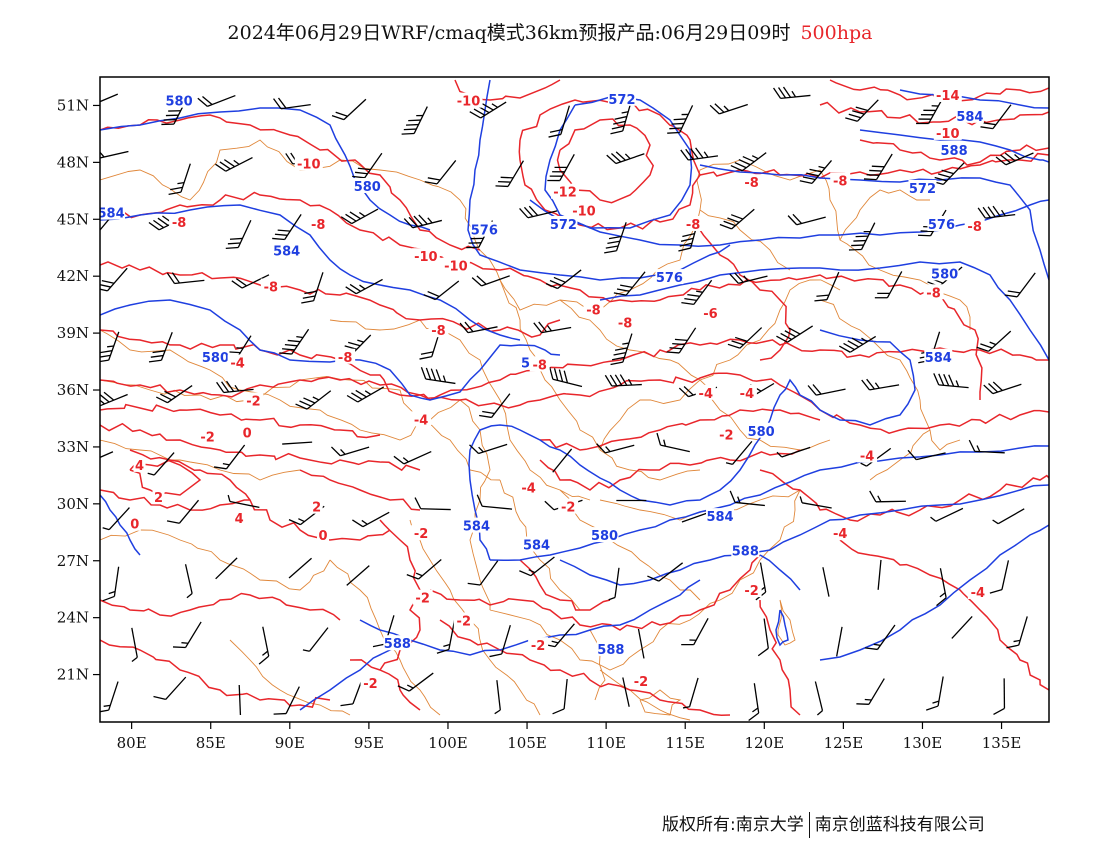 The image size is (1100, 850). I want to click on lat-tick-label: 39N, so click(73, 333).